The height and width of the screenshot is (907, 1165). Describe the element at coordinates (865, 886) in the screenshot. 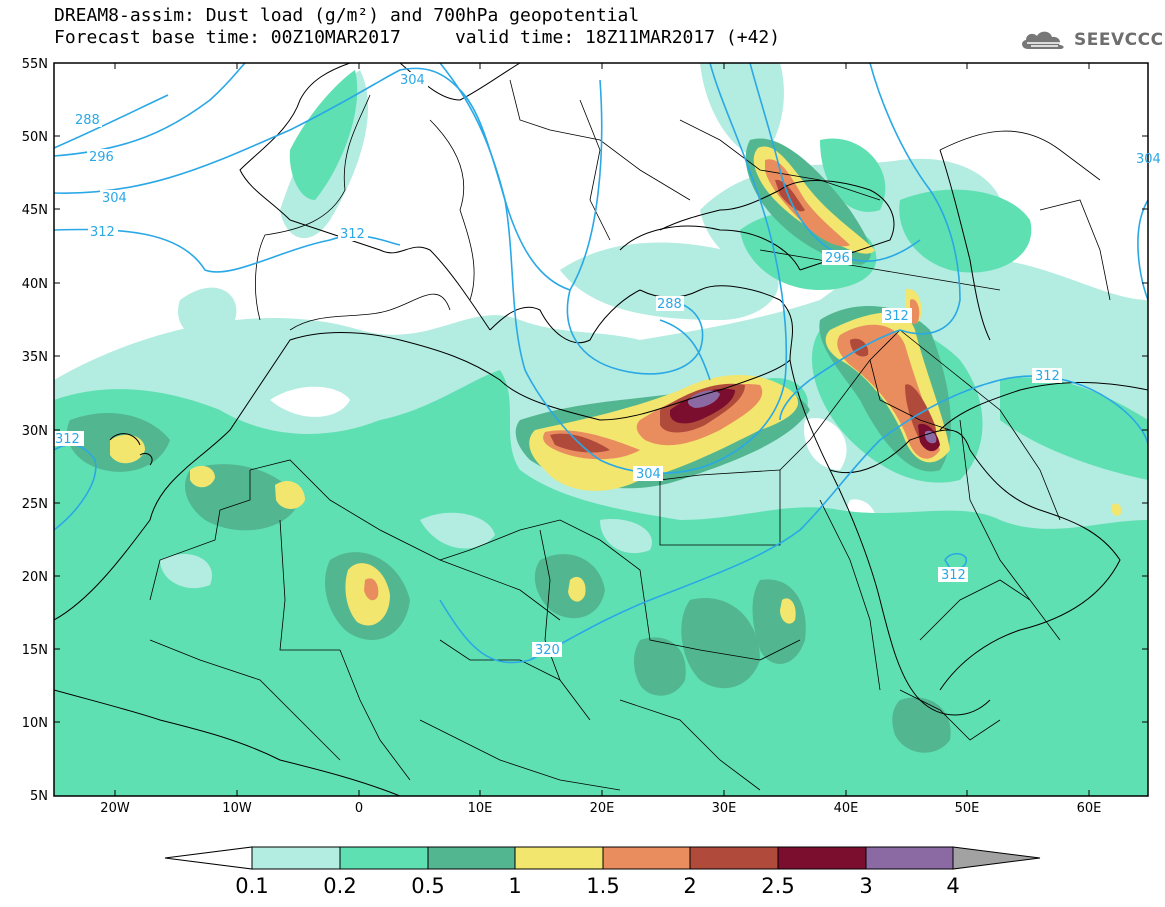

I see `colorbar-tick: 3` at that location.